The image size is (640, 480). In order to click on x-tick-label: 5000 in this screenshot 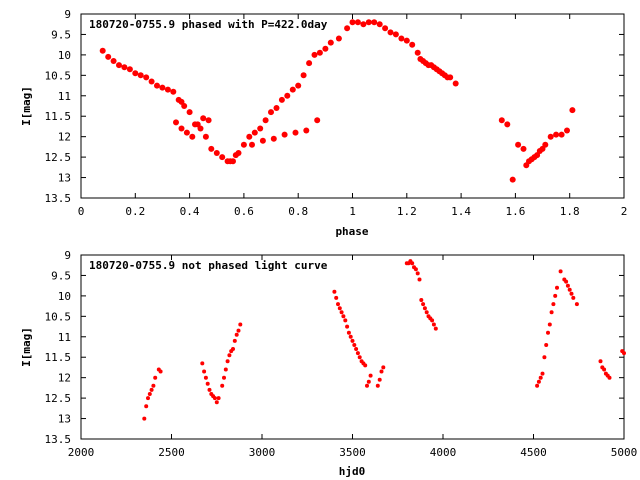, I will do `click(624, 452)`.